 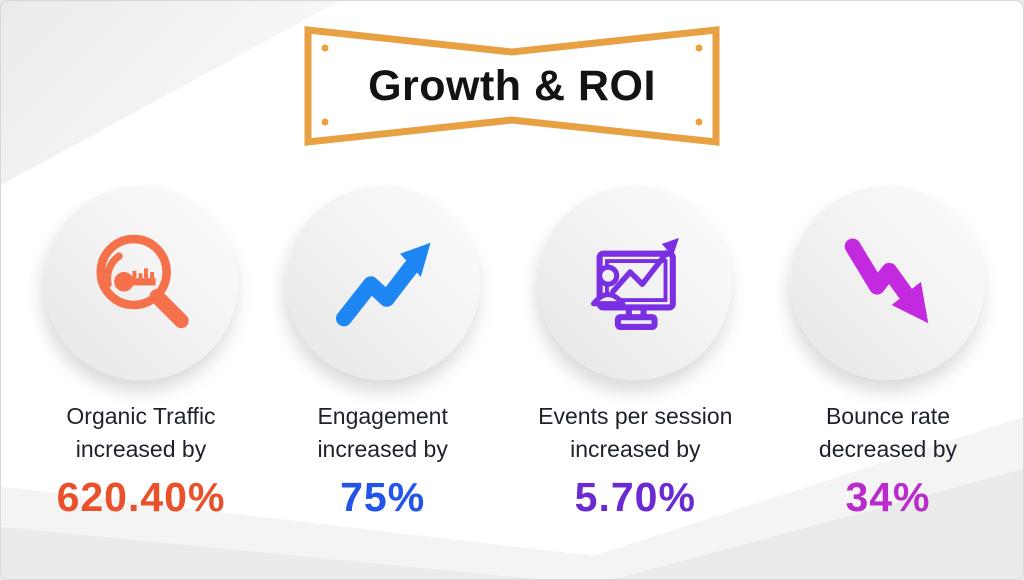 I want to click on stat-value: 5.70%, so click(x=635, y=497).